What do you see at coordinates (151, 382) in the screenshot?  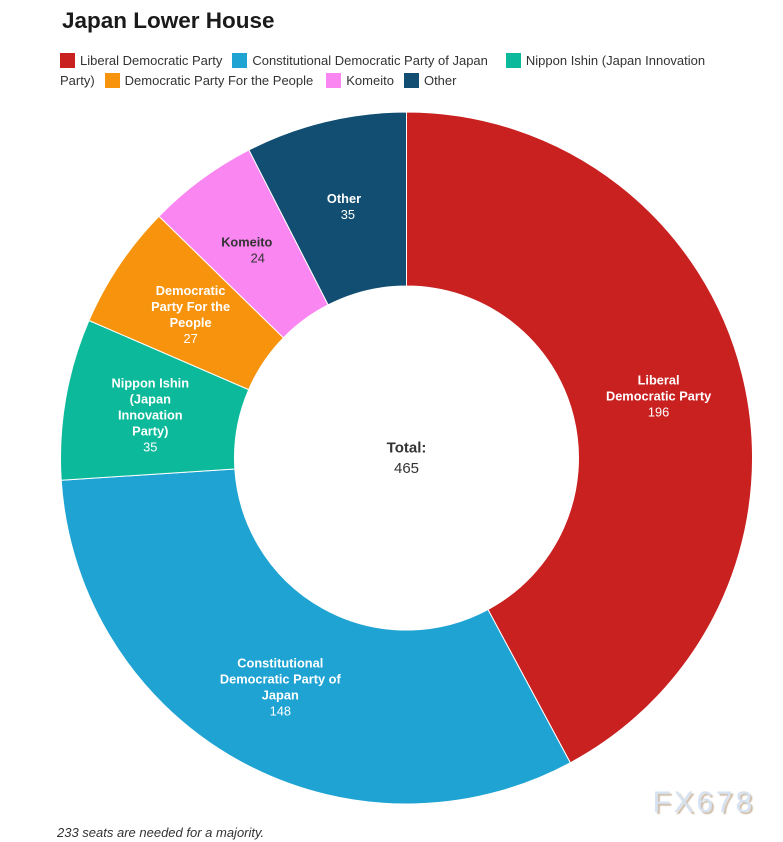 I see `svg-text: Nippon Ishin` at bounding box center [151, 382].